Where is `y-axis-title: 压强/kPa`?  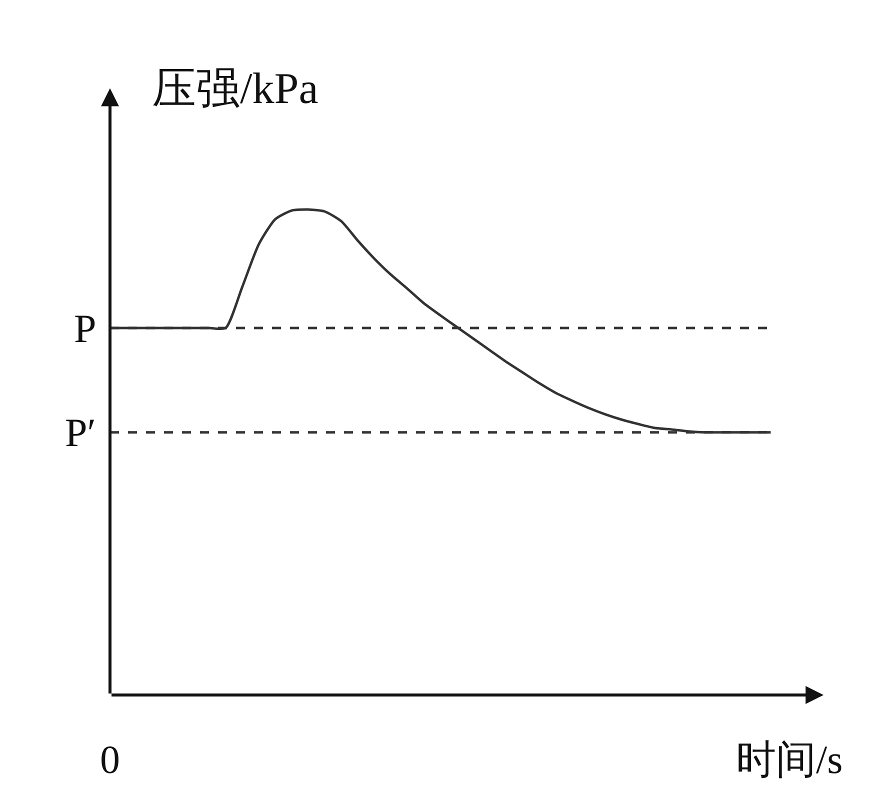
y-axis-title: 压强/kPa is located at coordinates (235, 88).